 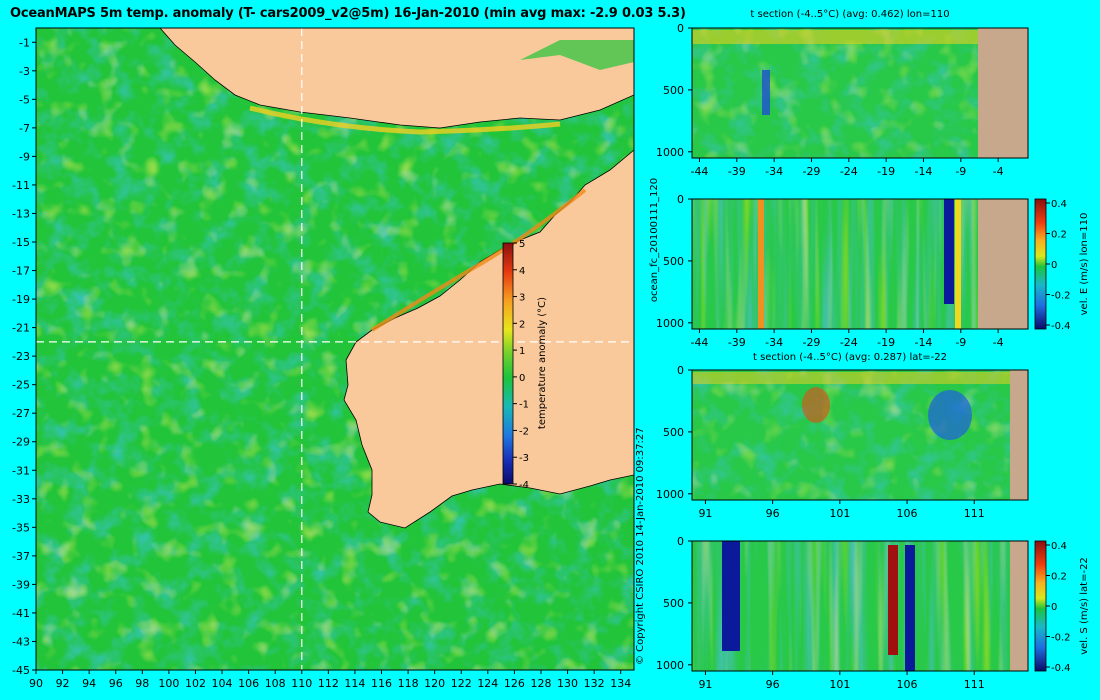 What do you see at coordinates (21, 299) in the screenshot?
I see `map-y-tick-label: -19` at bounding box center [21, 299].